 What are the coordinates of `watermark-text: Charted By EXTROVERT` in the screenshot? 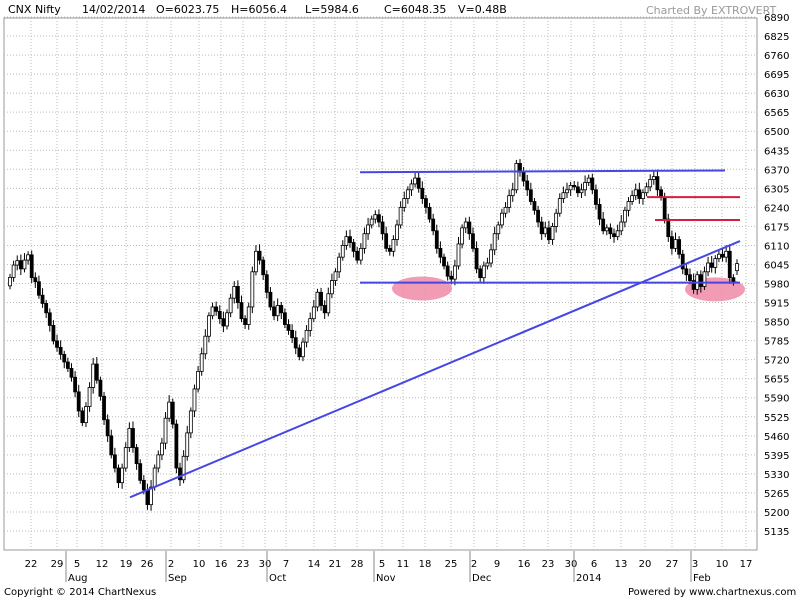 It's located at (711, 10).